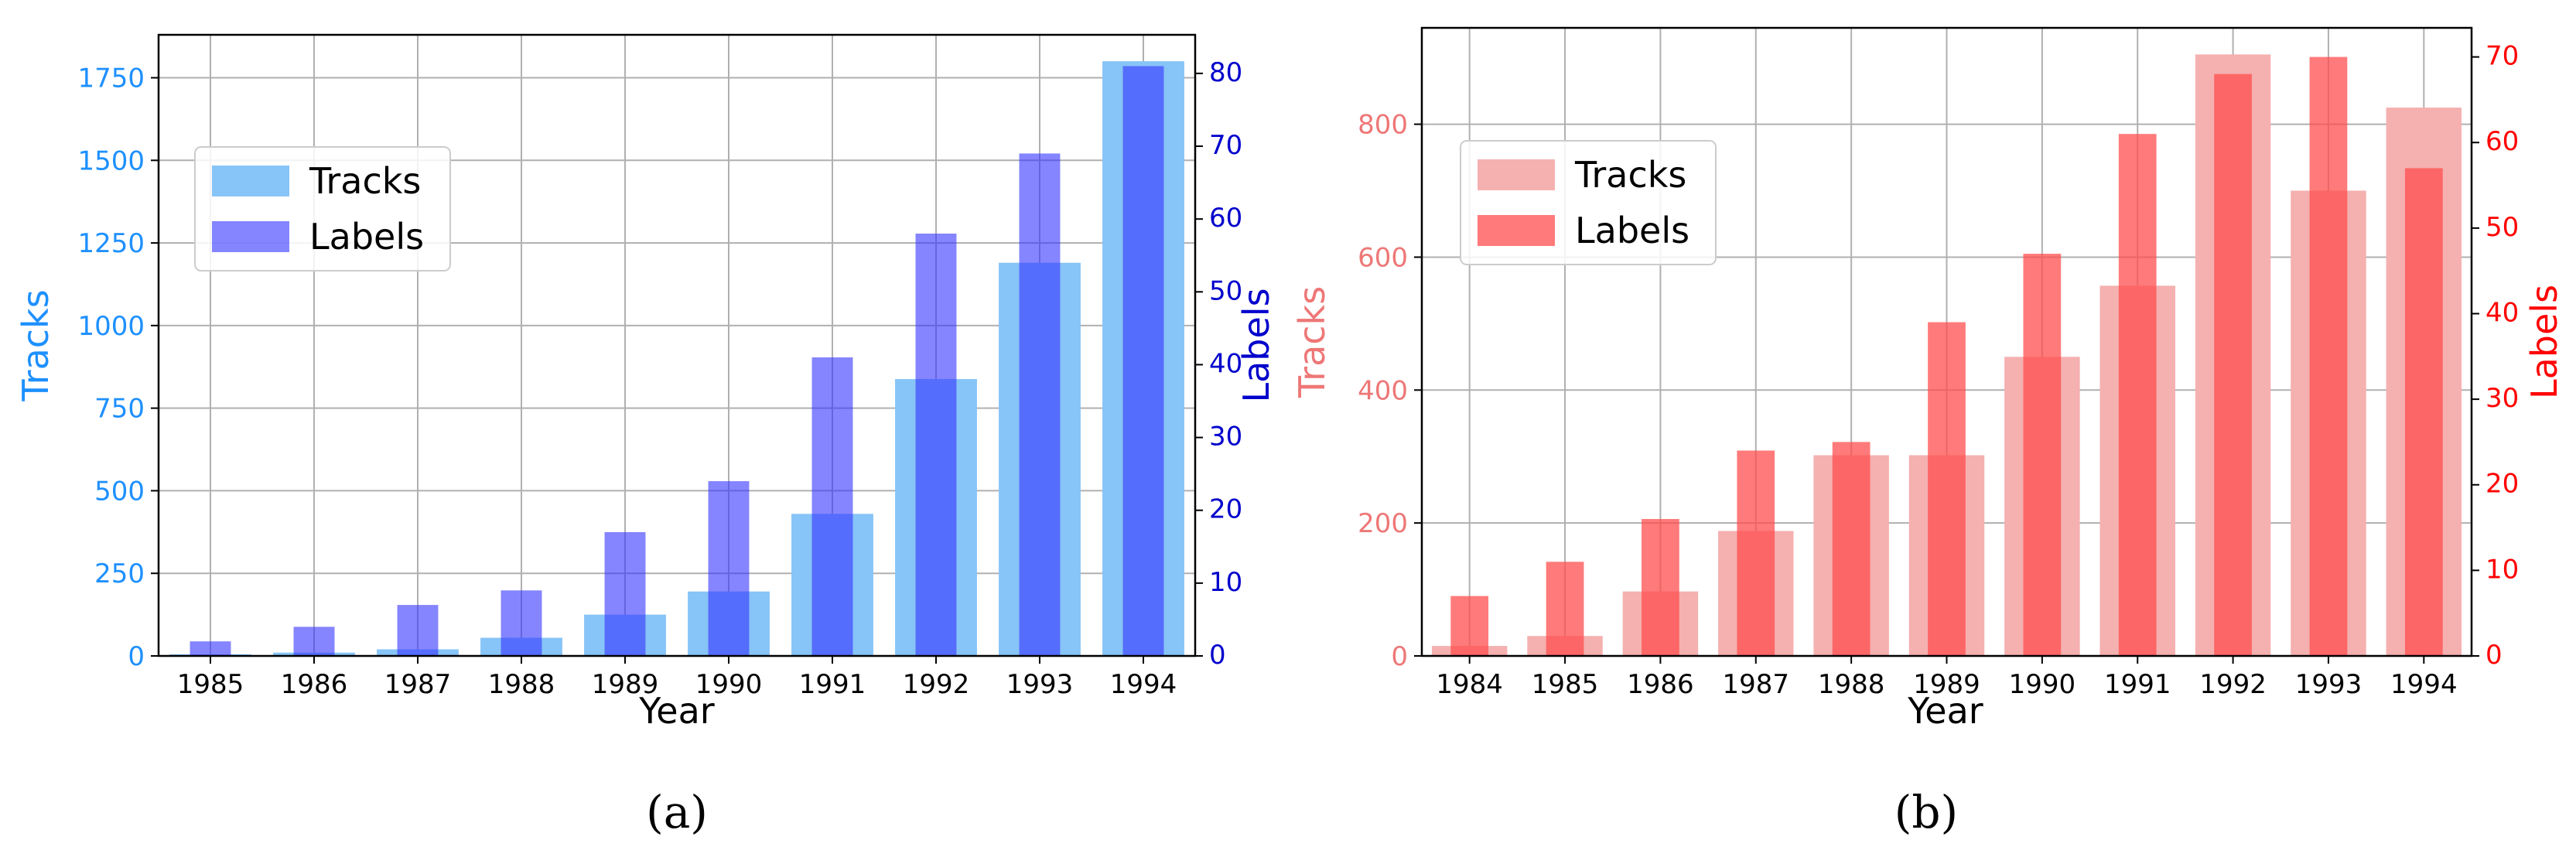  What do you see at coordinates (111, 326) in the screenshot?
I see `y-left-tick-label: 1000` at bounding box center [111, 326].